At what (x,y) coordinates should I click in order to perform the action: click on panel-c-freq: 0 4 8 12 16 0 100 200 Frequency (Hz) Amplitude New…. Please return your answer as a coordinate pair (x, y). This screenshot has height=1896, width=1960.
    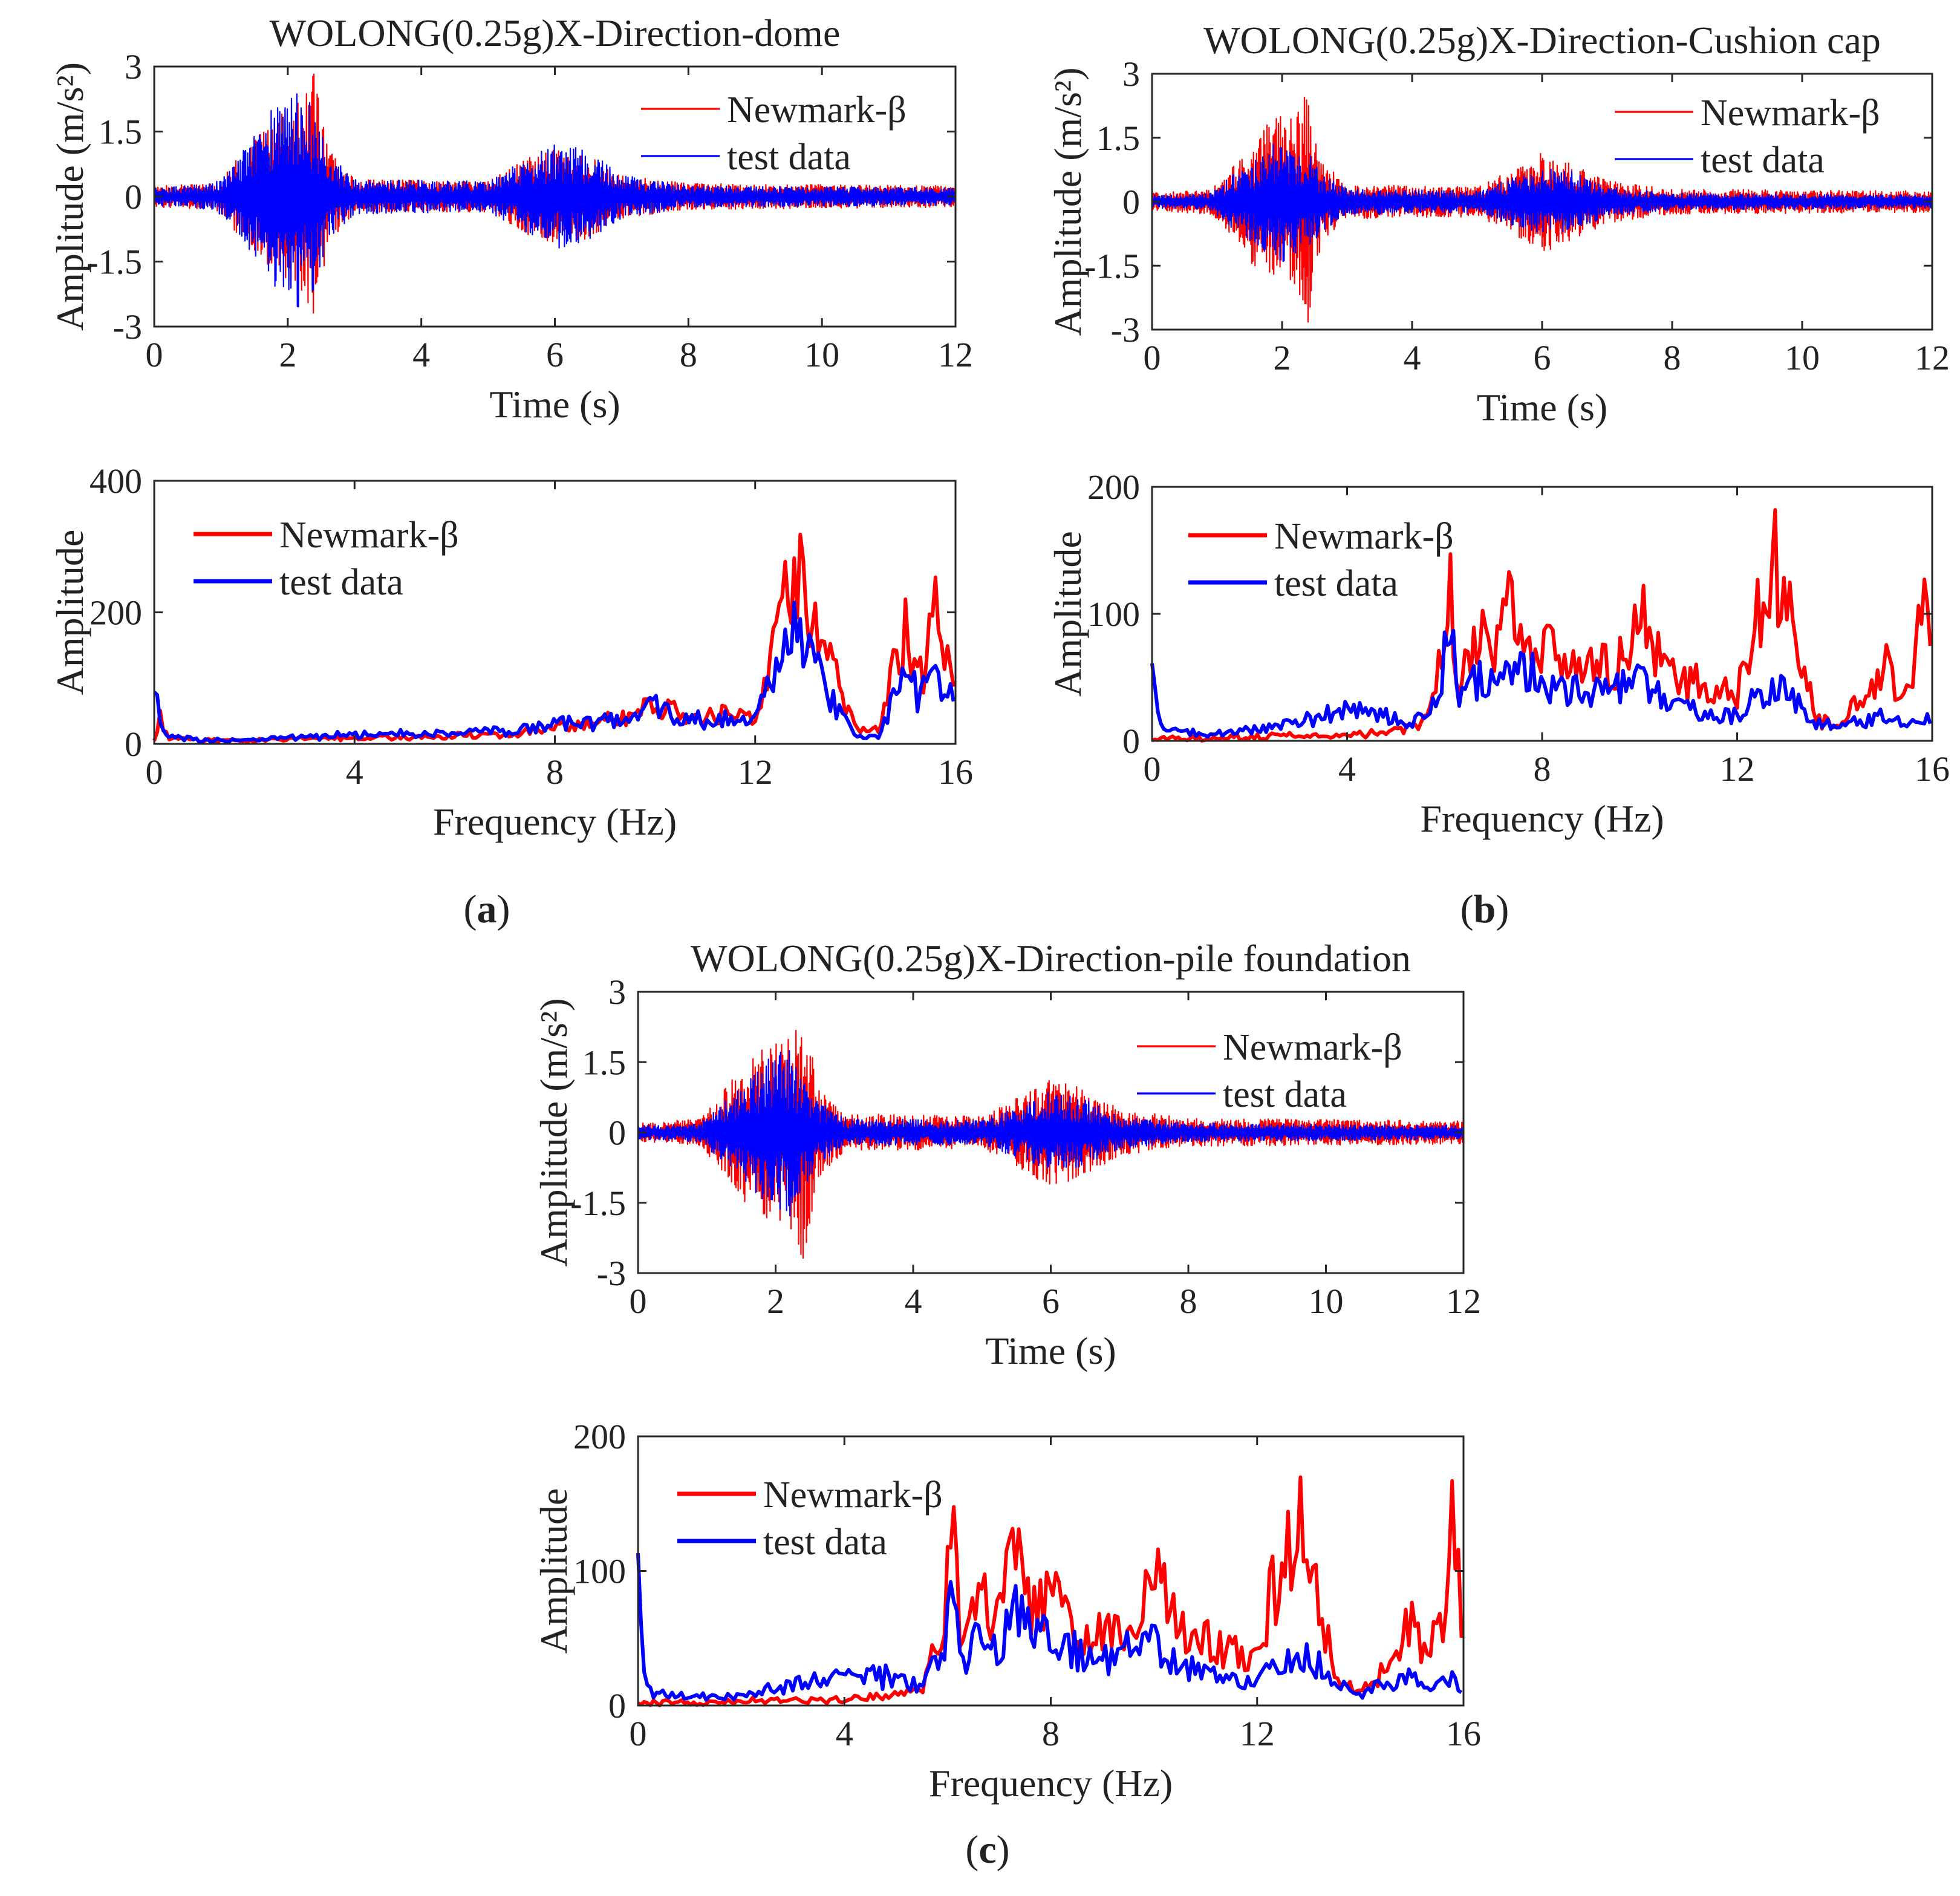
    Looking at the image, I should click on (1006, 1611).